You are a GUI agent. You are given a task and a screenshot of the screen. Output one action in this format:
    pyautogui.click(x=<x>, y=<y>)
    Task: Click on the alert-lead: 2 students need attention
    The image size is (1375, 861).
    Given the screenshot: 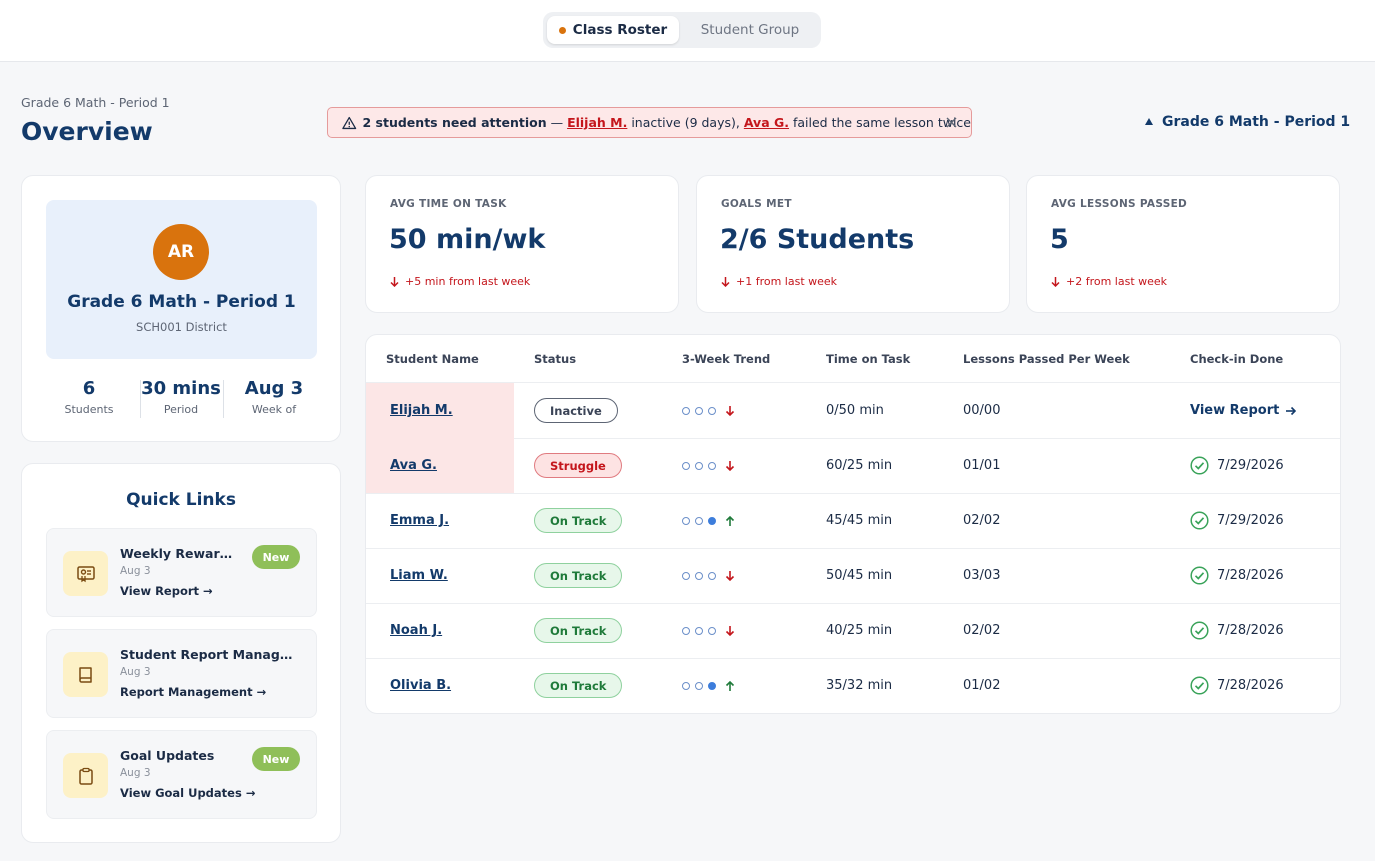 What is the action you would take?
    pyautogui.click(x=454, y=122)
    